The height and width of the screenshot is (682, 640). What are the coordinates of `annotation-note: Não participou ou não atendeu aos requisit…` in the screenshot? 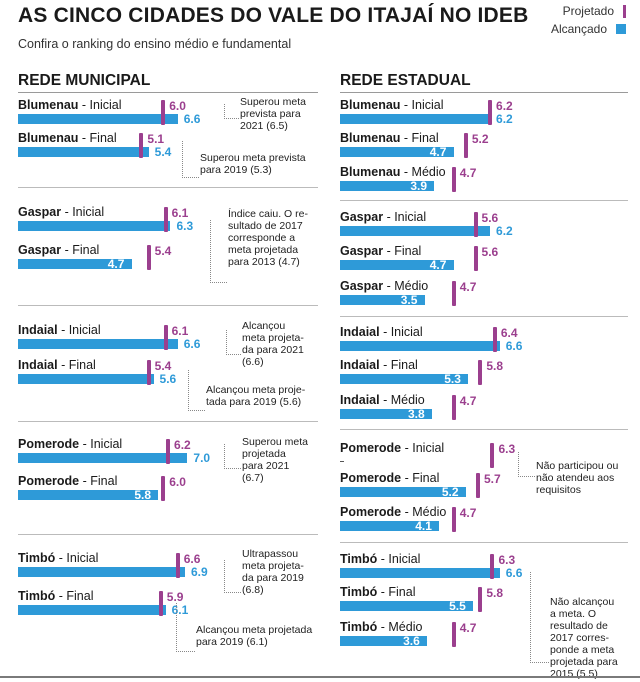 It's located at (577, 478).